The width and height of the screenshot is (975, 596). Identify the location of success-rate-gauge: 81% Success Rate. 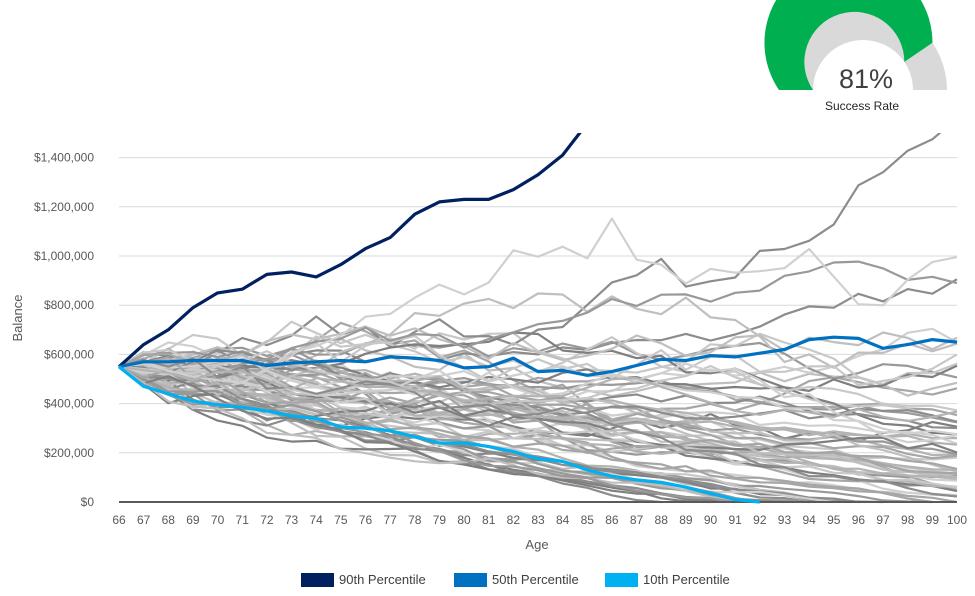
(855, 56).